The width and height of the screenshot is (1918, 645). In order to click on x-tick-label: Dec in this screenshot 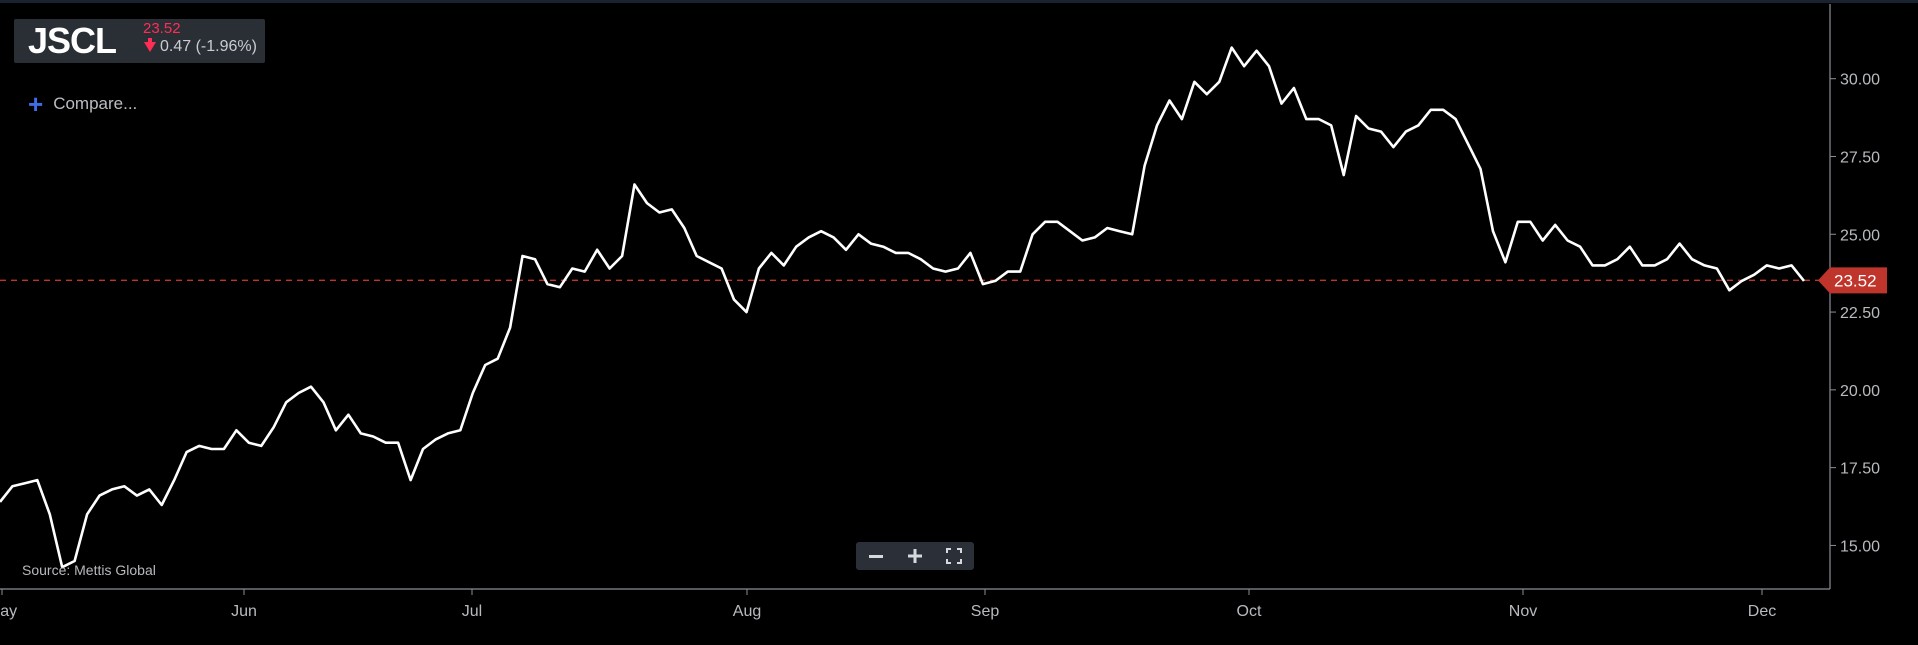, I will do `click(1762, 611)`.